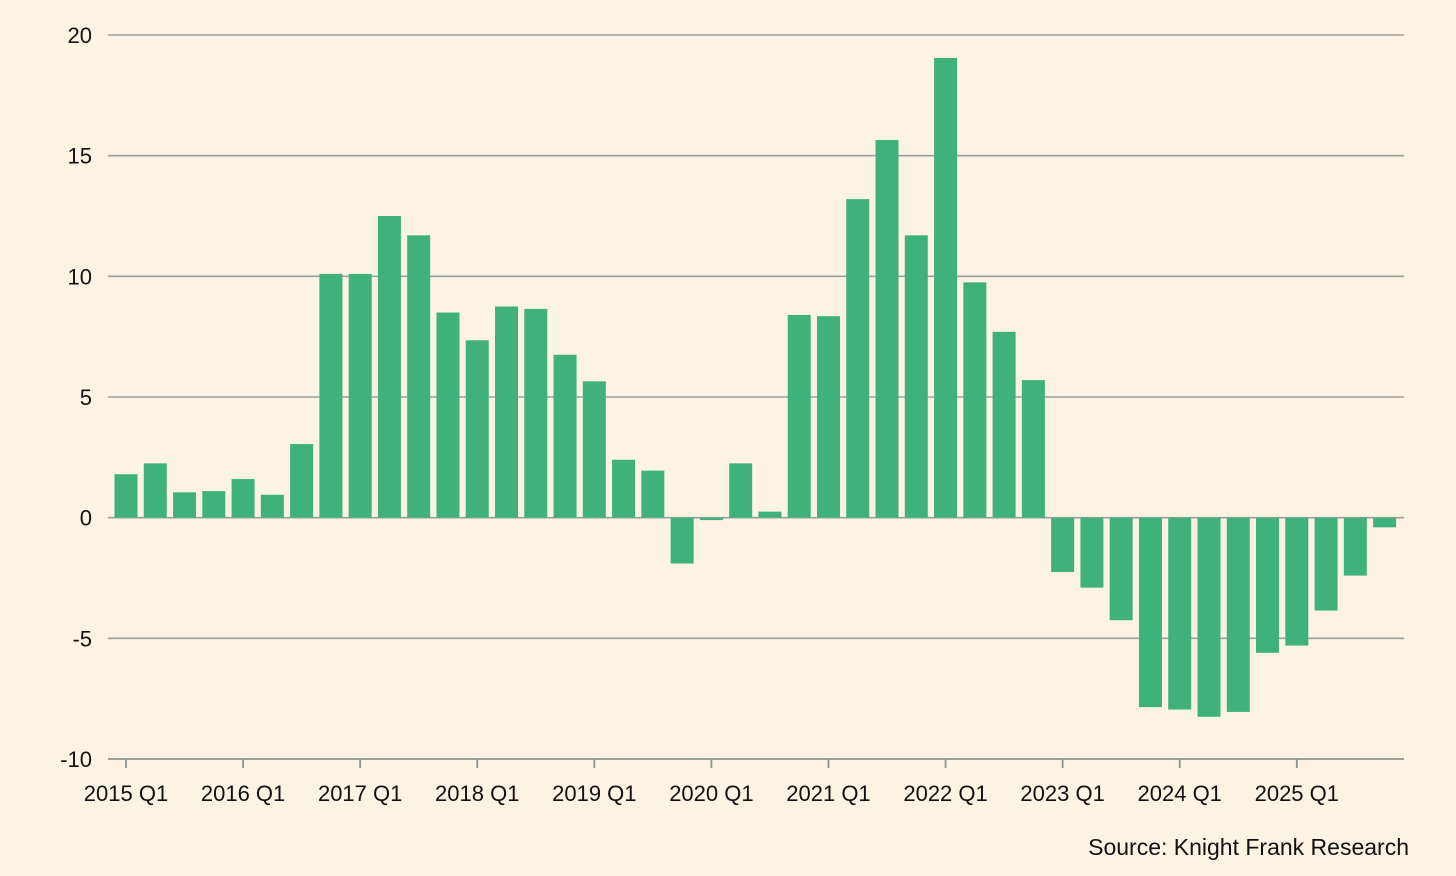 This screenshot has width=1456, height=876. I want to click on bar-2020-q3, so click(770, 514).